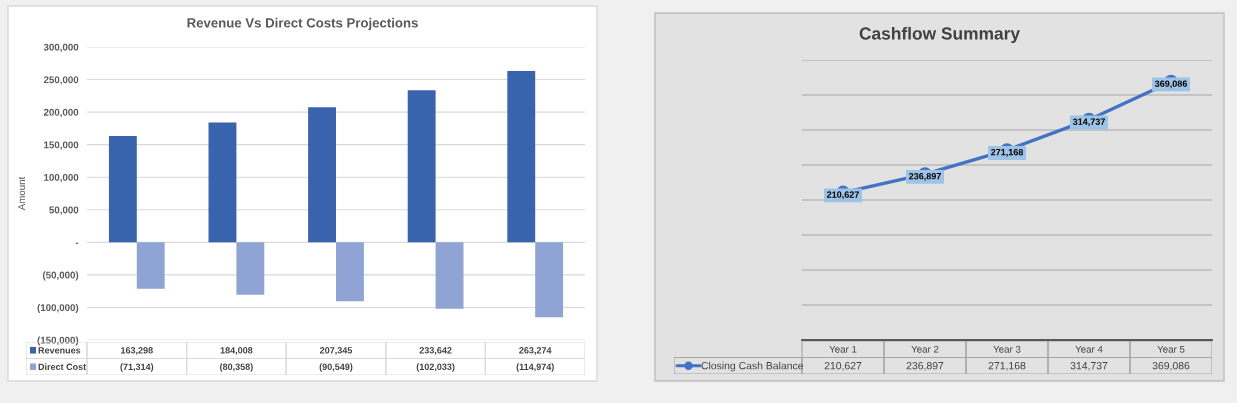  Describe the element at coordinates (1171, 349) in the screenshot. I see `x-tick-label: Year 5` at that location.